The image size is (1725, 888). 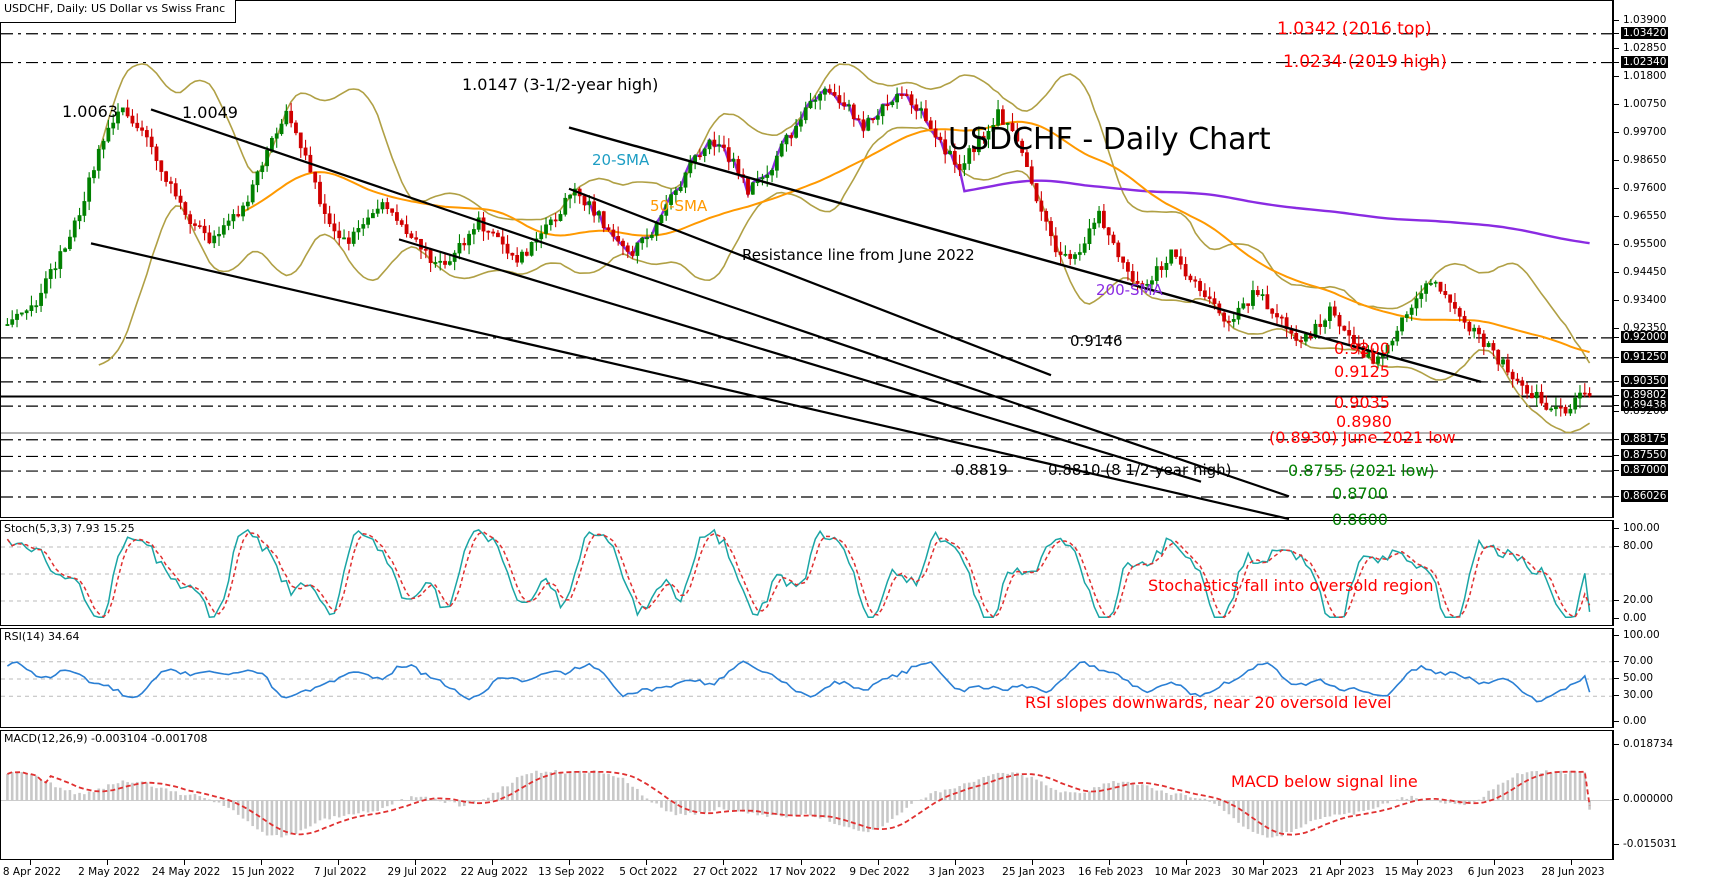 What do you see at coordinates (1645, 470) in the screenshot?
I see `price-axis-label: 0.87000` at bounding box center [1645, 470].